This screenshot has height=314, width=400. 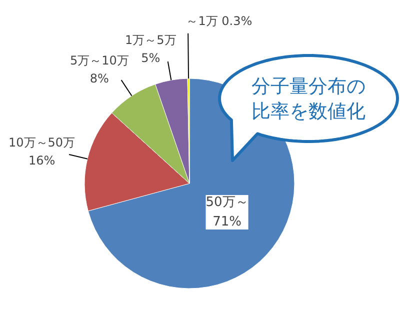 I want to click on slice-label: 50万～, so click(x=227, y=202).